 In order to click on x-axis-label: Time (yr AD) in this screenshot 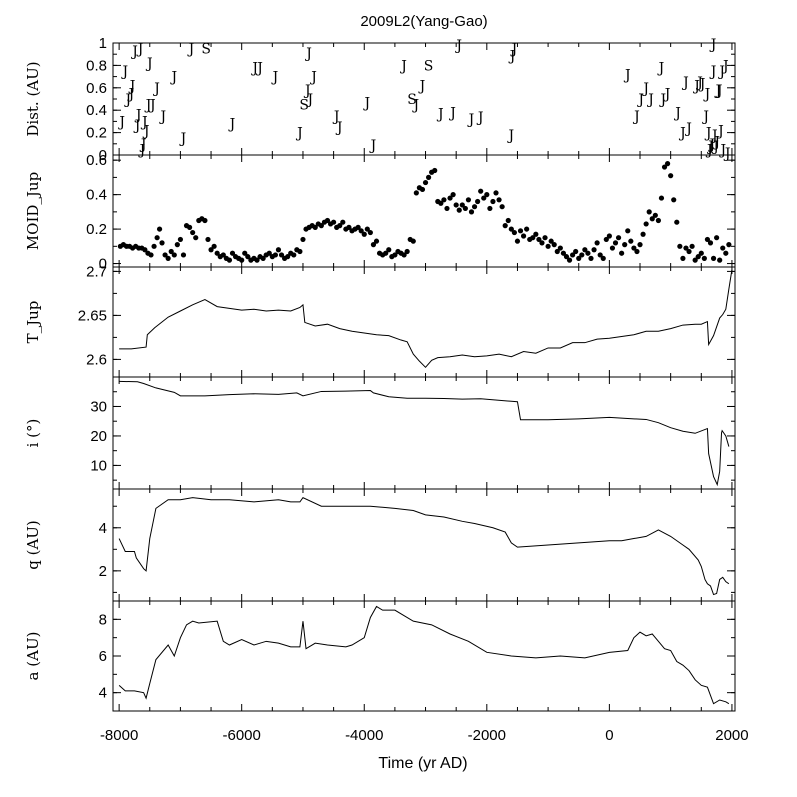, I will do `click(422, 763)`.